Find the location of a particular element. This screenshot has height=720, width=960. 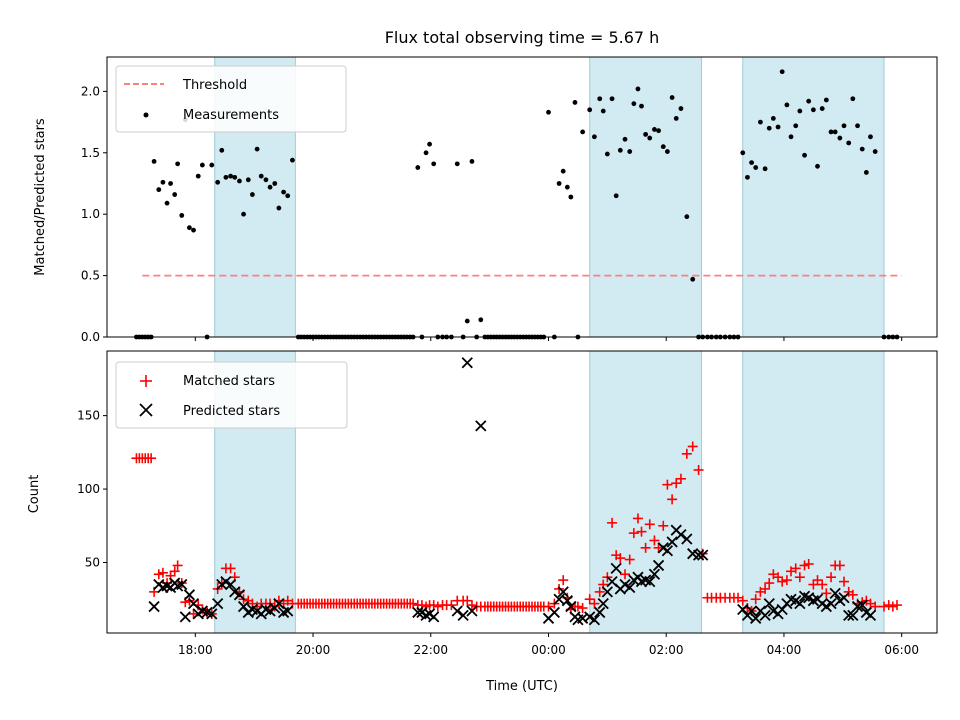

top-y-tick-label: 0.0 is located at coordinates (90, 337).